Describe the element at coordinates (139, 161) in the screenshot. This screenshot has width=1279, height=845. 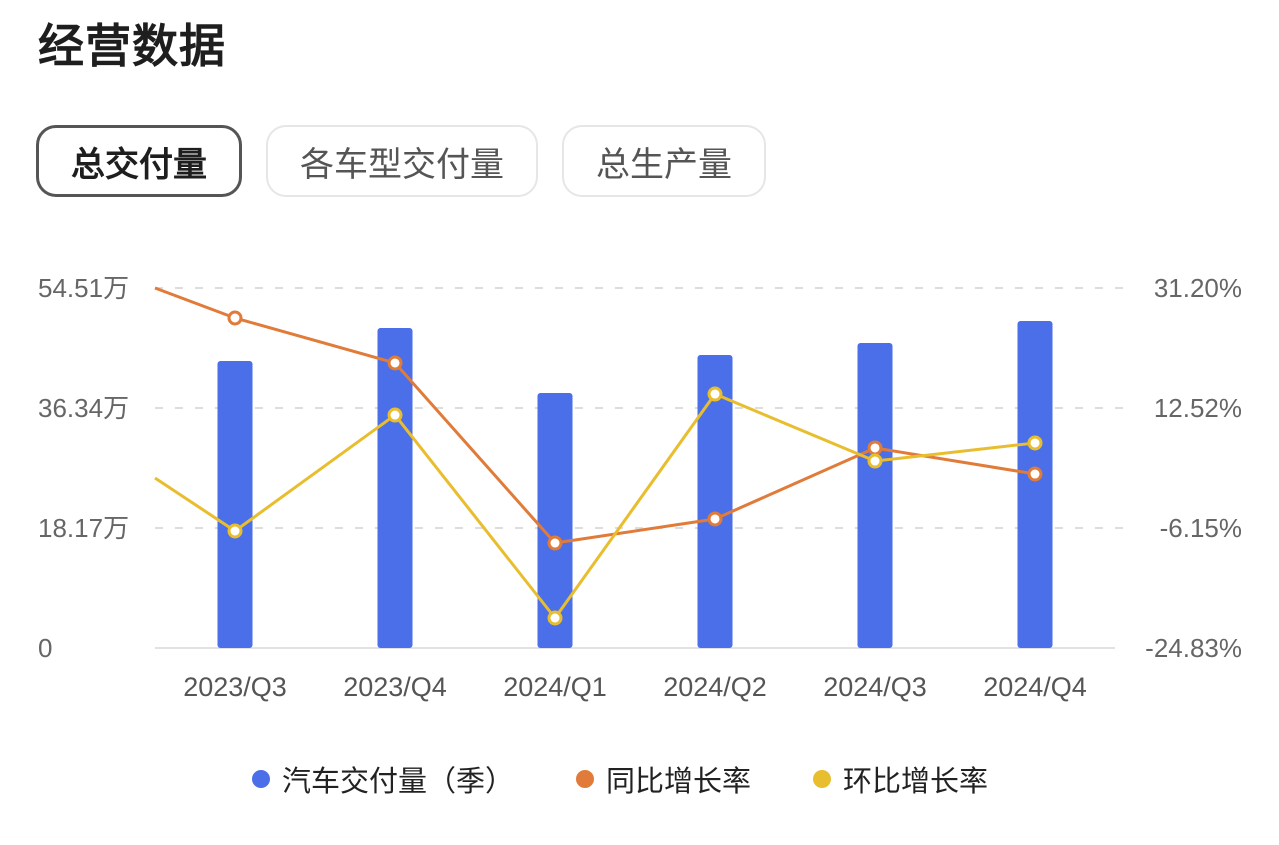
I see `tab-total-deliveries: 总交付量` at that location.